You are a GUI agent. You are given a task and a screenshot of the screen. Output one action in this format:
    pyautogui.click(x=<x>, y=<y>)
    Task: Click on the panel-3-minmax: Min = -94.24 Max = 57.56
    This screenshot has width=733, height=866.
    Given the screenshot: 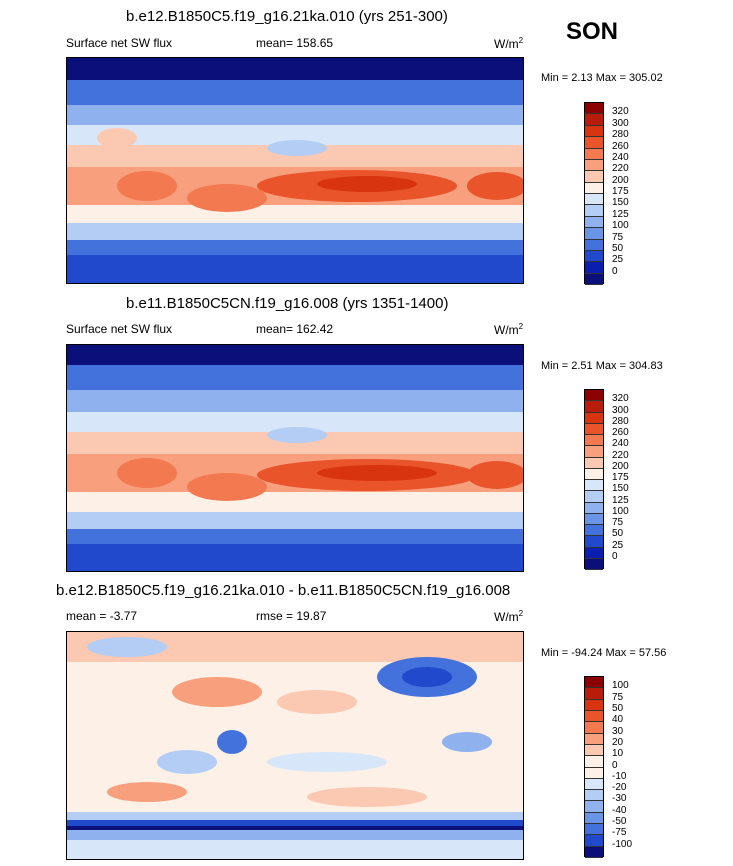 What is the action you would take?
    pyautogui.click(x=604, y=653)
    